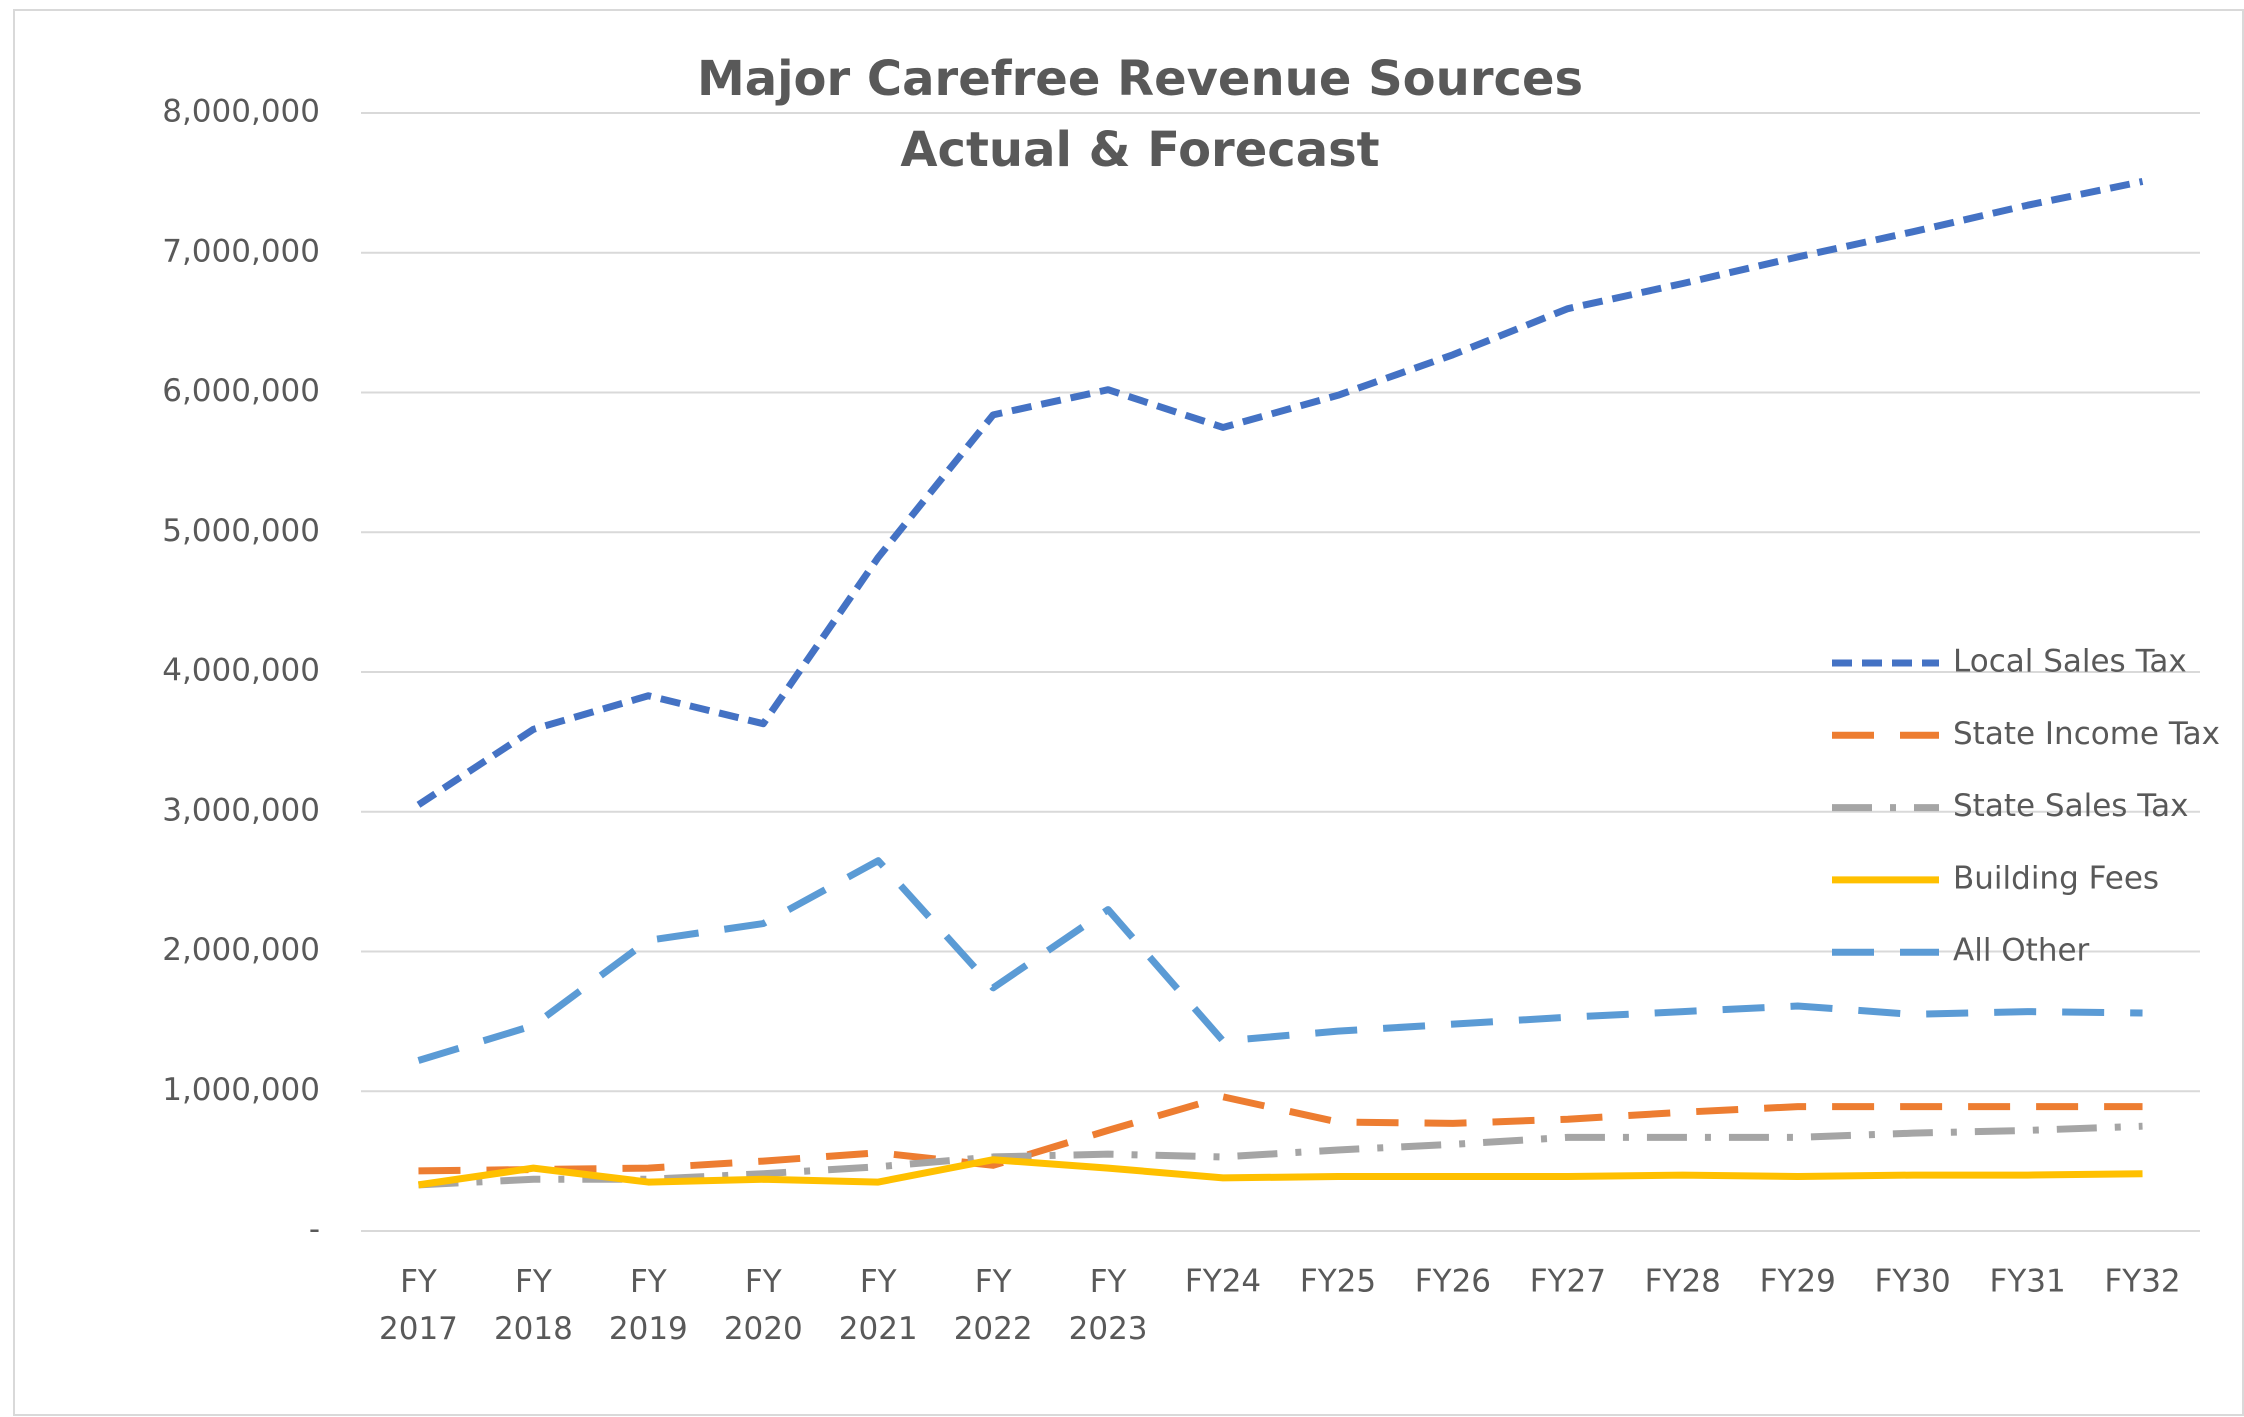 This screenshot has width=2244, height=1417. What do you see at coordinates (241, 810) in the screenshot?
I see `y-tick-label: 3,000,000` at bounding box center [241, 810].